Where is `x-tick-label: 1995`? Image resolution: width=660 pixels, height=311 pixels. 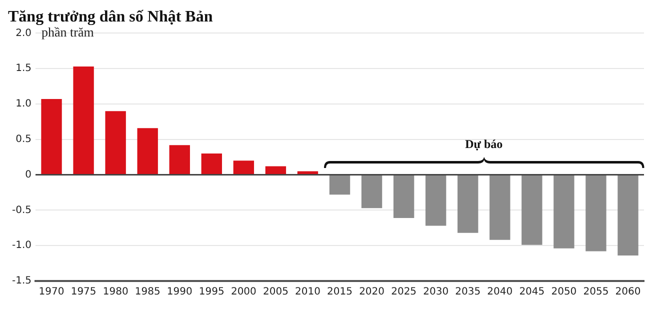
x-tick-label: 1995 is located at coordinates (211, 292).